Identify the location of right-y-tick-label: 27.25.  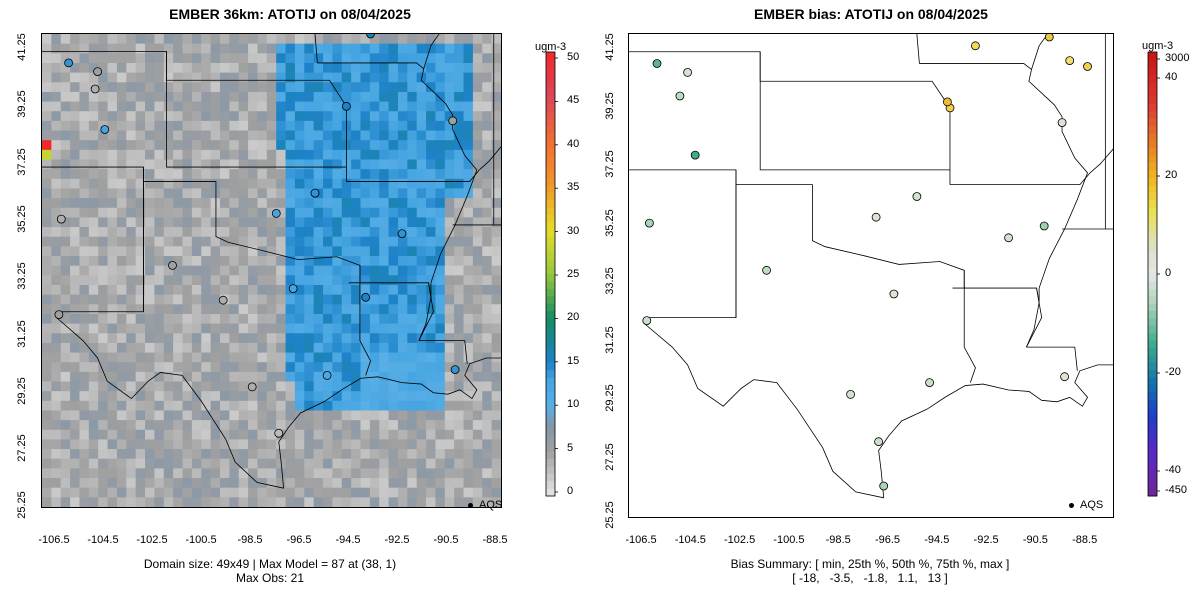
(610, 456).